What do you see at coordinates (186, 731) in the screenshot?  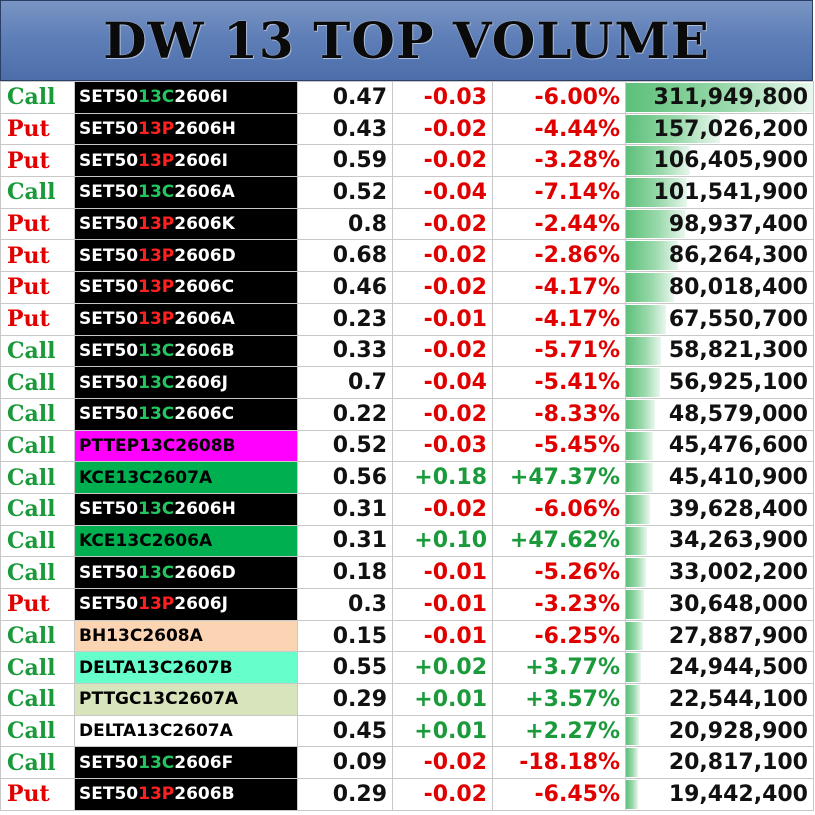 I see `warrant-name: DELTA13C2607A` at bounding box center [186, 731].